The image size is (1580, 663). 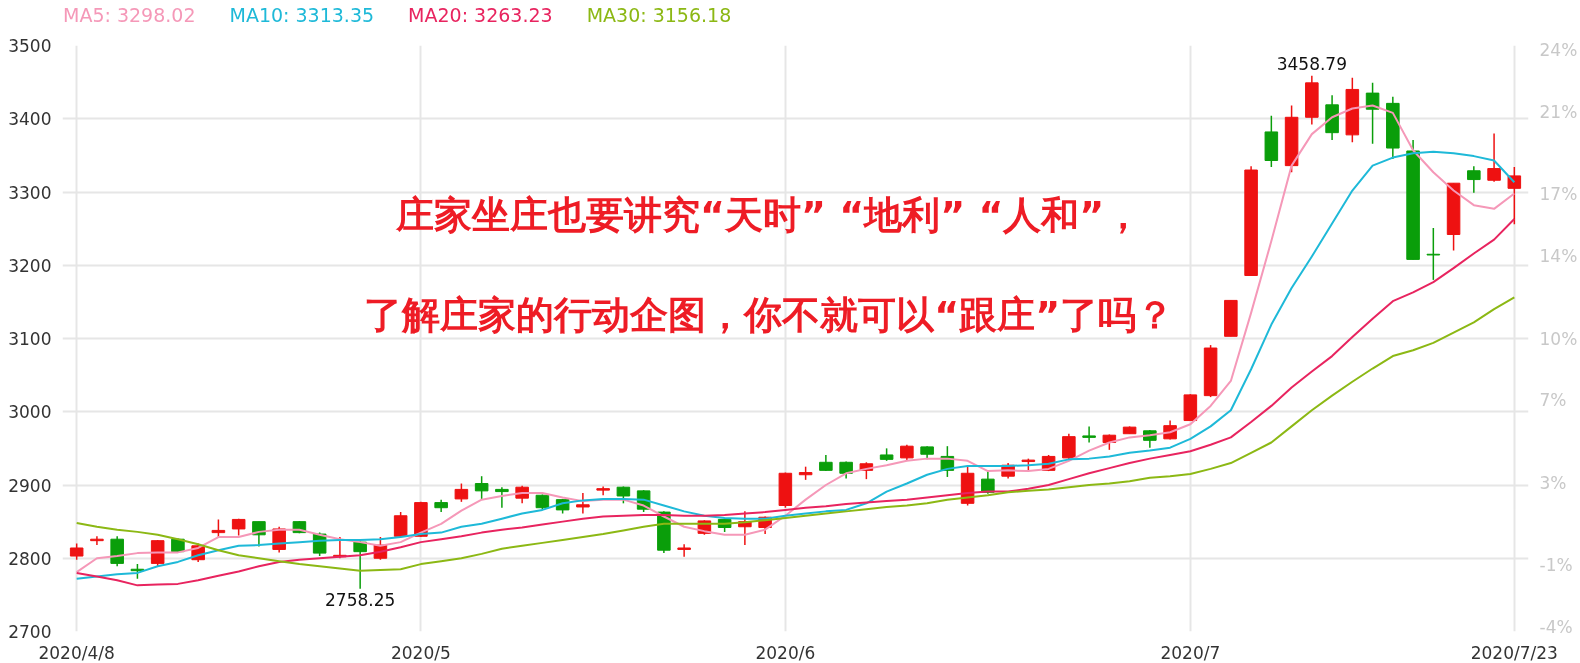 What do you see at coordinates (30, 119) in the screenshot?
I see `y-tick-label: 3400` at bounding box center [30, 119].